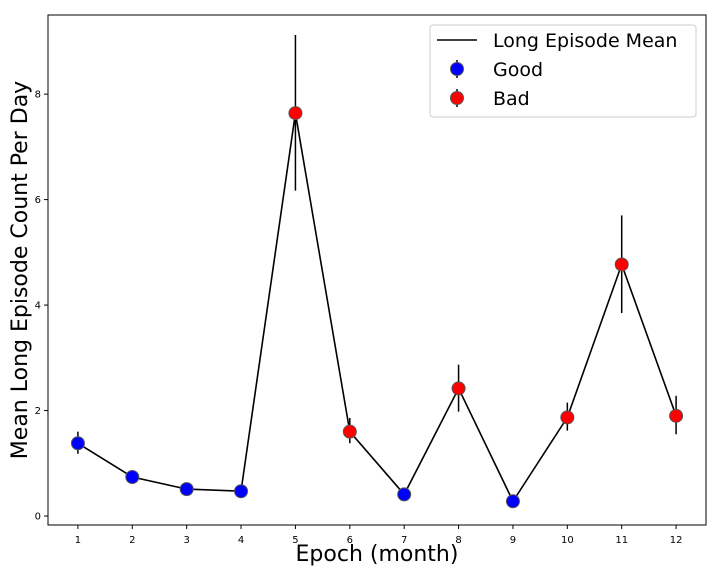 This screenshot has width=720, height=576. What do you see at coordinates (38, 95) in the screenshot?
I see `y-tick-label: 8` at bounding box center [38, 95].